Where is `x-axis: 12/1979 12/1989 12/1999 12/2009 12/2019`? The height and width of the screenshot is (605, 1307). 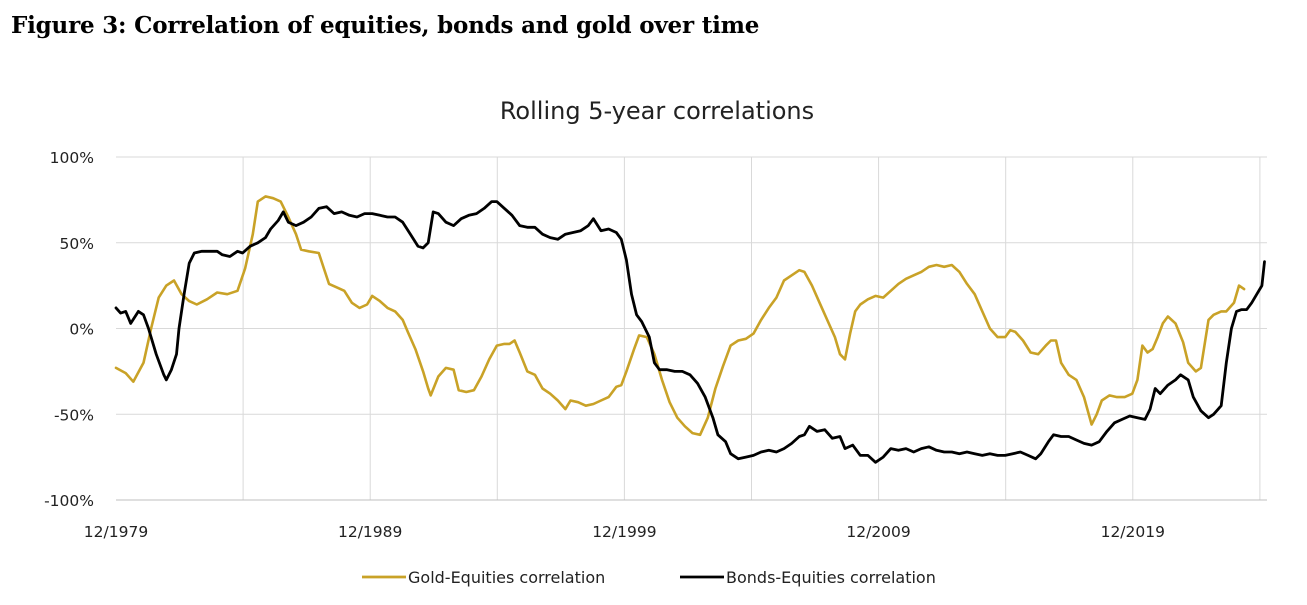
x-axis: 12/1979 12/1989 12/1999 12/2009 12/2019 is located at coordinates (675, 520).